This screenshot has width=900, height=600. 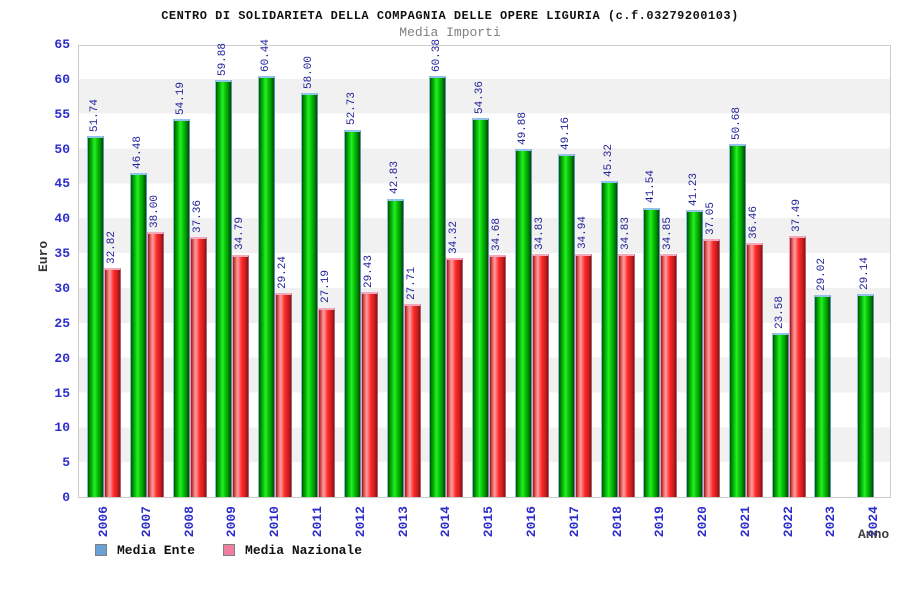 What do you see at coordinates (267, 286) in the screenshot?
I see `bar-media-ente-2010` at bounding box center [267, 286].